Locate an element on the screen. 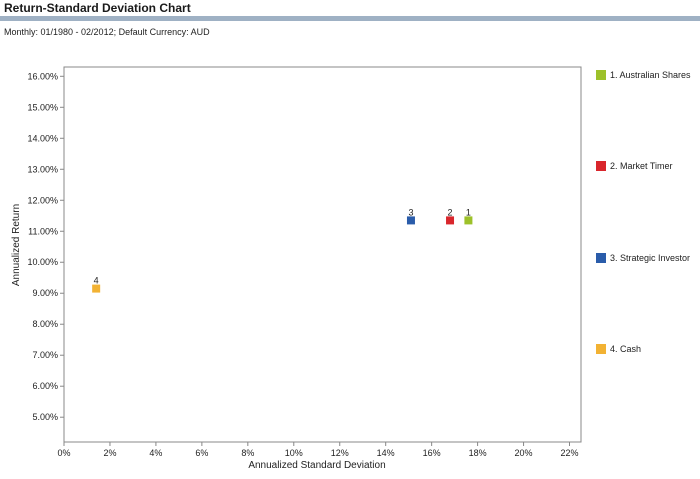 The width and height of the screenshot is (700, 479). legend-item: 4. Cash is located at coordinates (618, 349).